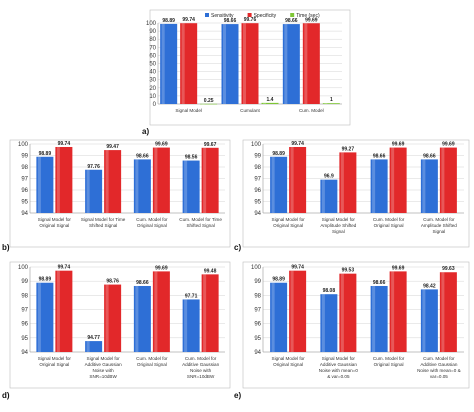 This screenshot has height=412, width=474. What do you see at coordinates (210, 271) in the screenshot?
I see `data-label: 99.48` at bounding box center [210, 271].